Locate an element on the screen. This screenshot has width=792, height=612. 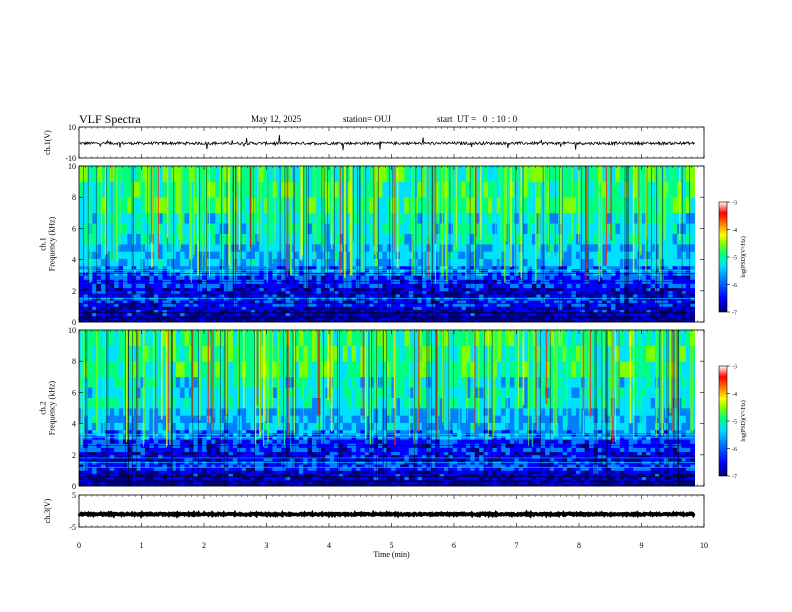
x-tick-label: 4 is located at coordinates (329, 545).